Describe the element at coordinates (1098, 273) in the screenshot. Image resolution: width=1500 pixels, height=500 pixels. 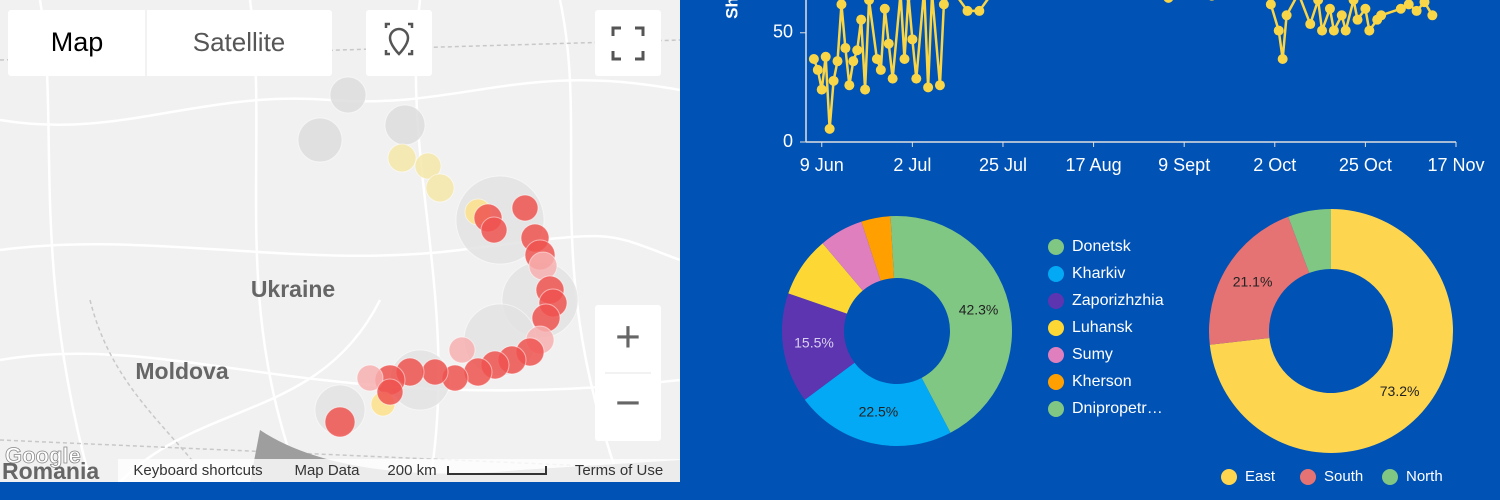
I see `legend-label: Kharkiv` at that location.